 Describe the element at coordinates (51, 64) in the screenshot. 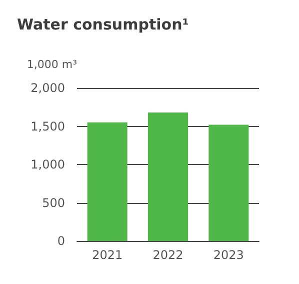

I see `y-axis-title: 1,000 m³` at that location.